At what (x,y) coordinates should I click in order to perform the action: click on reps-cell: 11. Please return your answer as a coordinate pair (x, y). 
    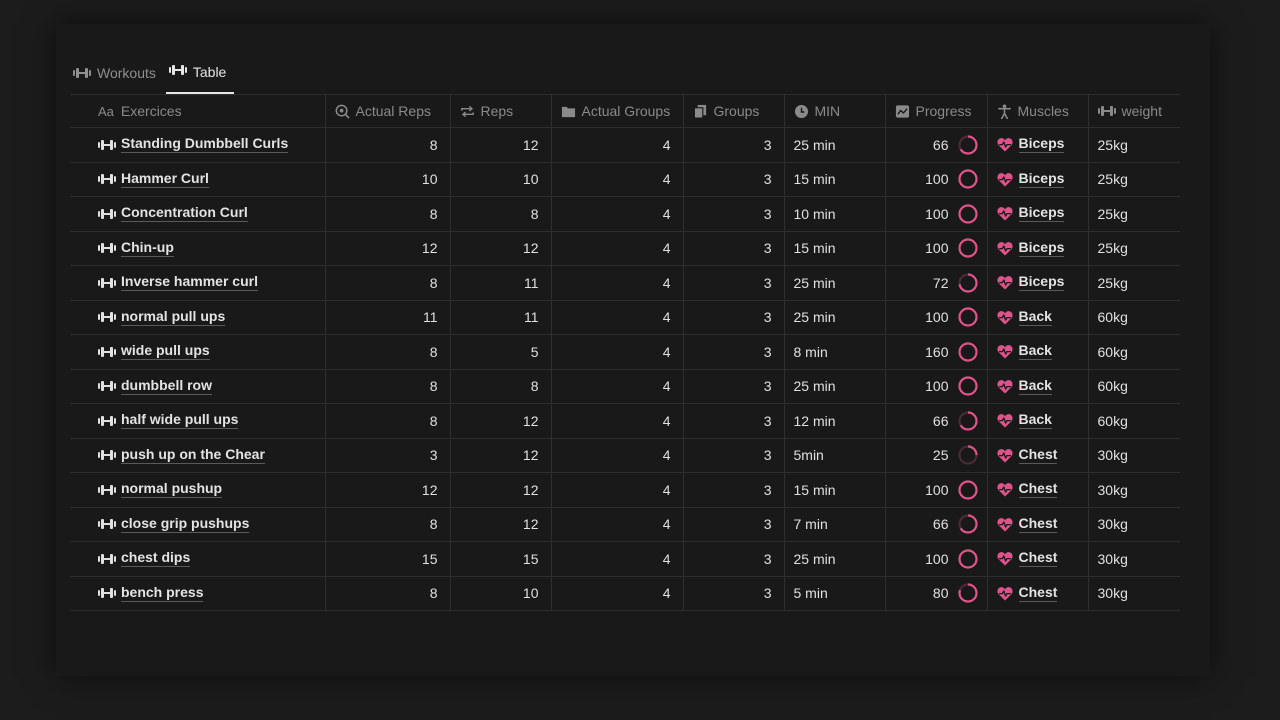
    Looking at the image, I should click on (501, 317).